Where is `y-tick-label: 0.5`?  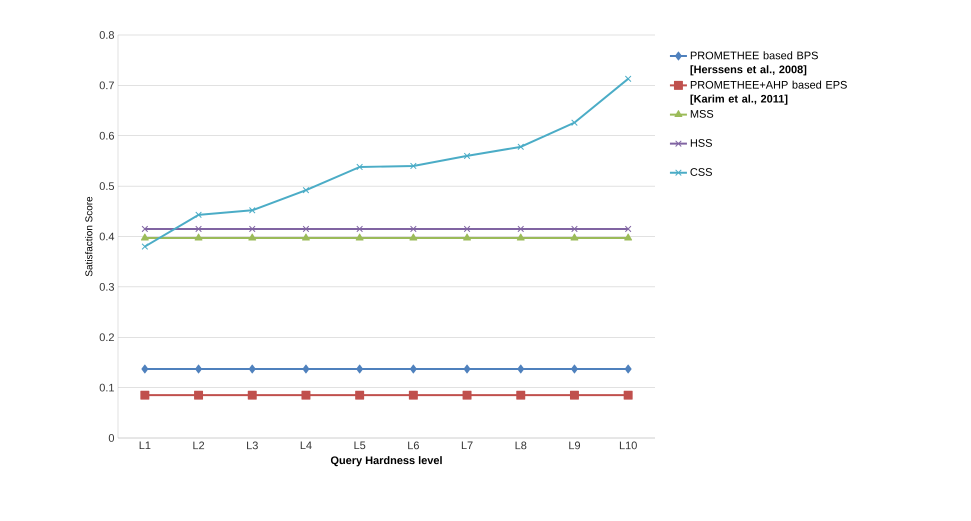
y-tick-label: 0.5 is located at coordinates (107, 186).